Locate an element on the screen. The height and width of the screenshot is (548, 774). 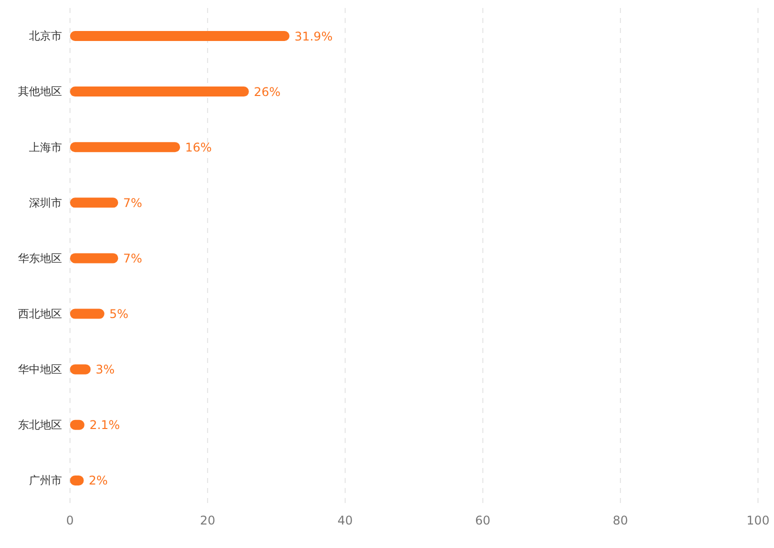
y-tick-label: 西北地区 is located at coordinates (40, 313).